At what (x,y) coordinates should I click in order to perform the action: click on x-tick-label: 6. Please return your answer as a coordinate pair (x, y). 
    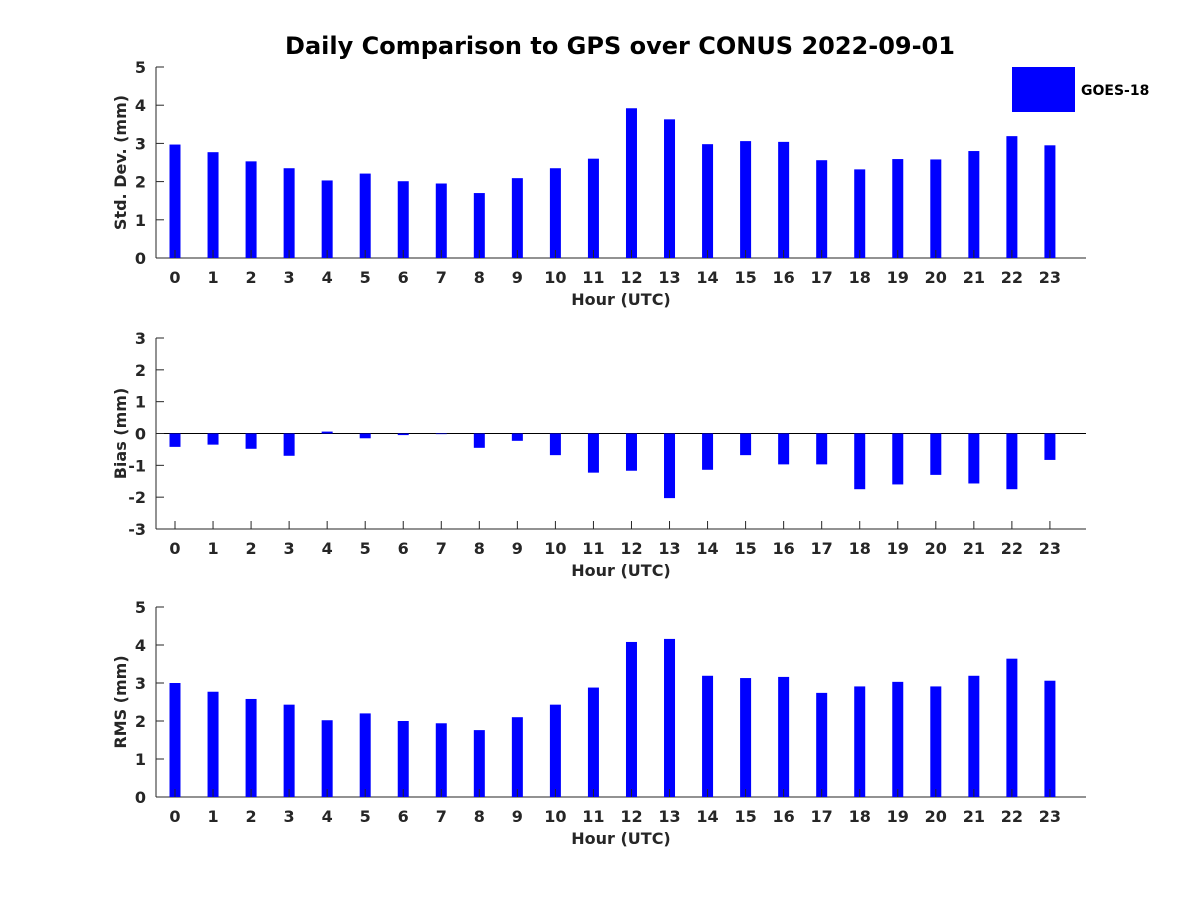
    Looking at the image, I should click on (403, 548).